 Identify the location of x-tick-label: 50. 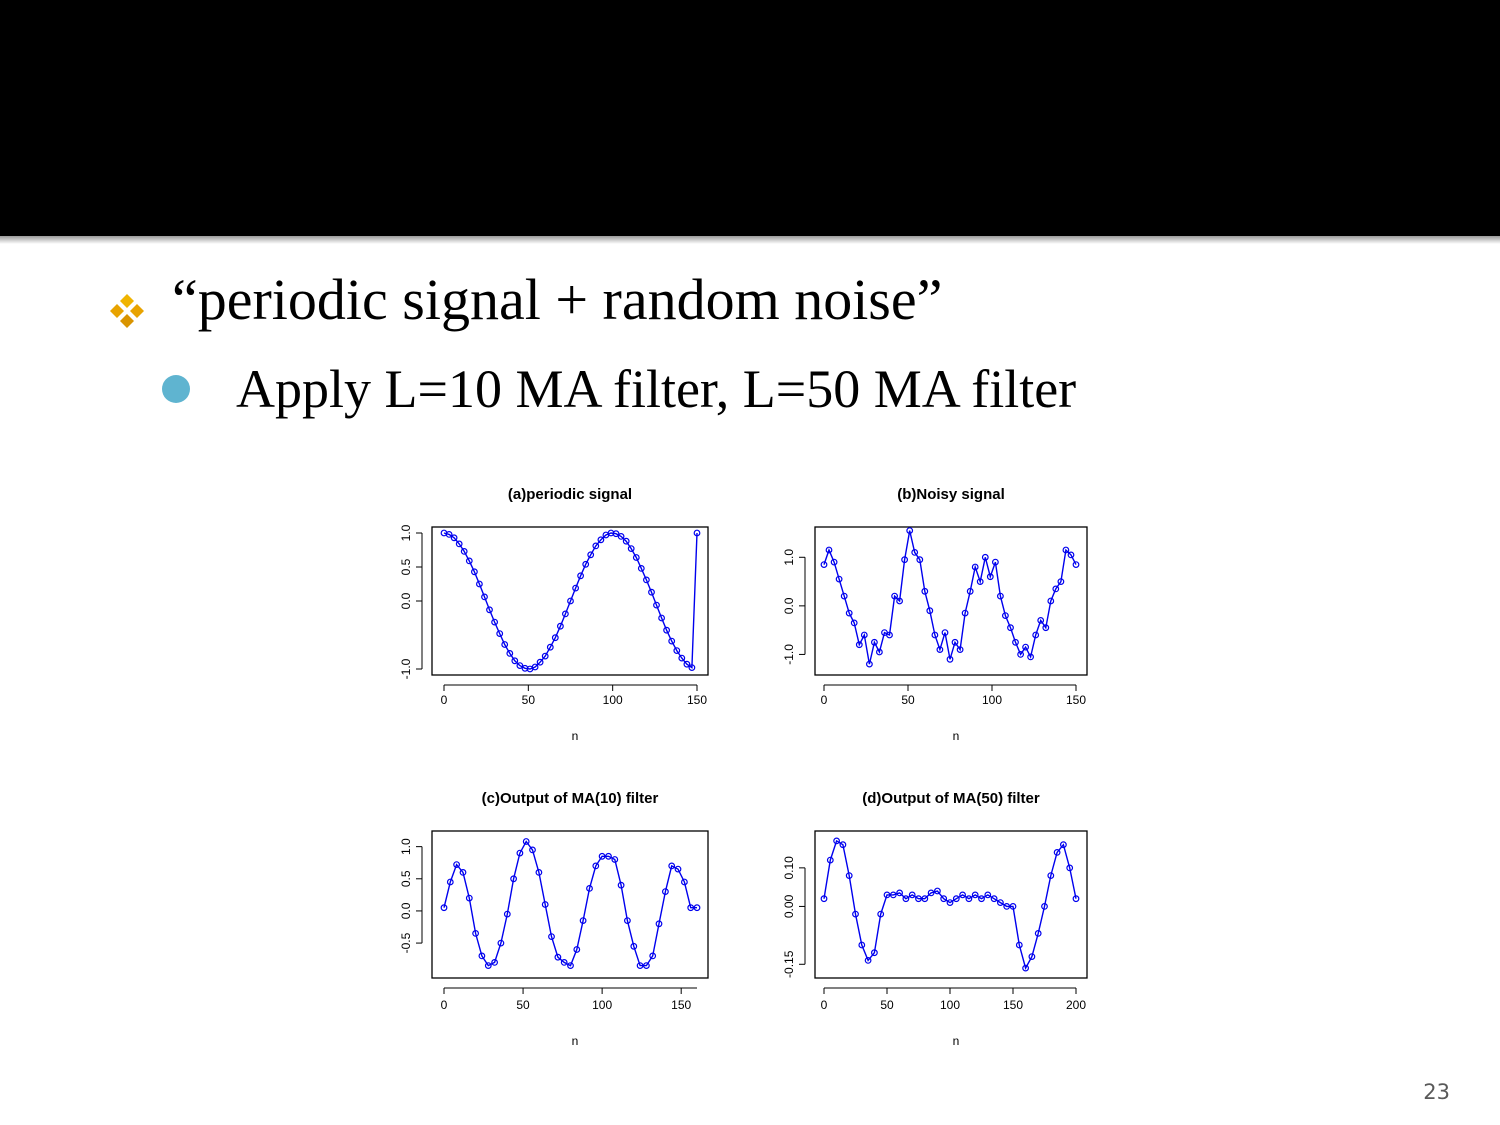
(887, 1005).